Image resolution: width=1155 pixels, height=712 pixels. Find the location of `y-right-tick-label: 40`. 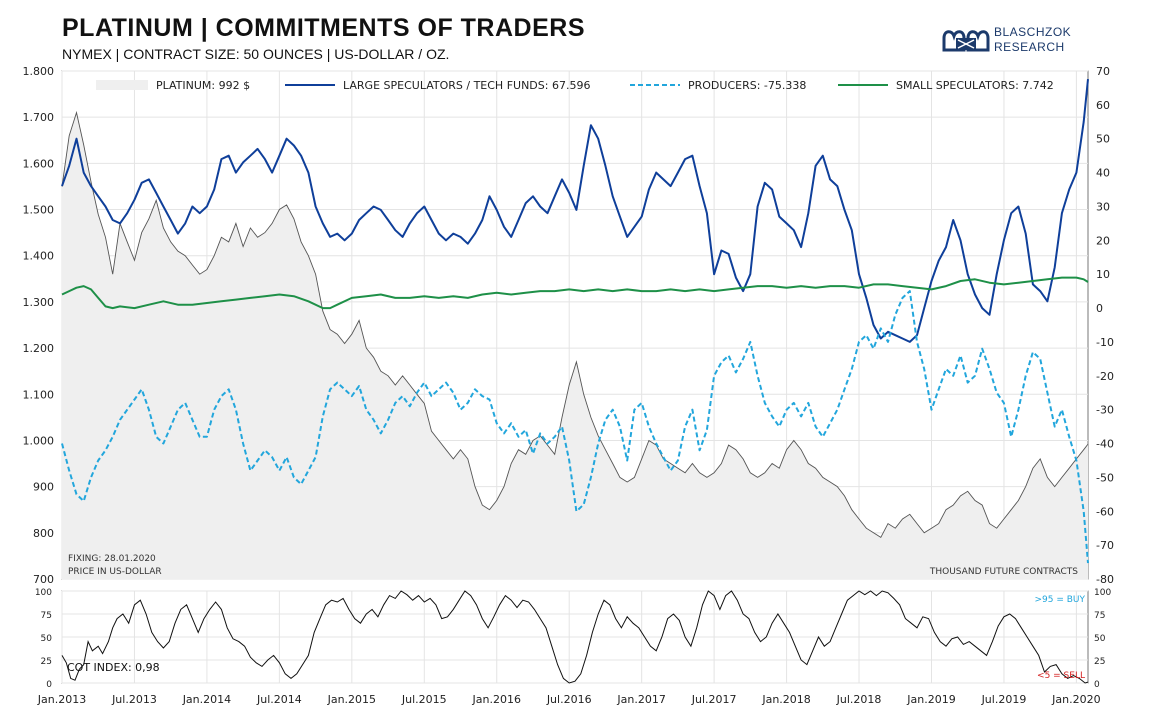

y-right-tick-label: 40 is located at coordinates (1103, 173).